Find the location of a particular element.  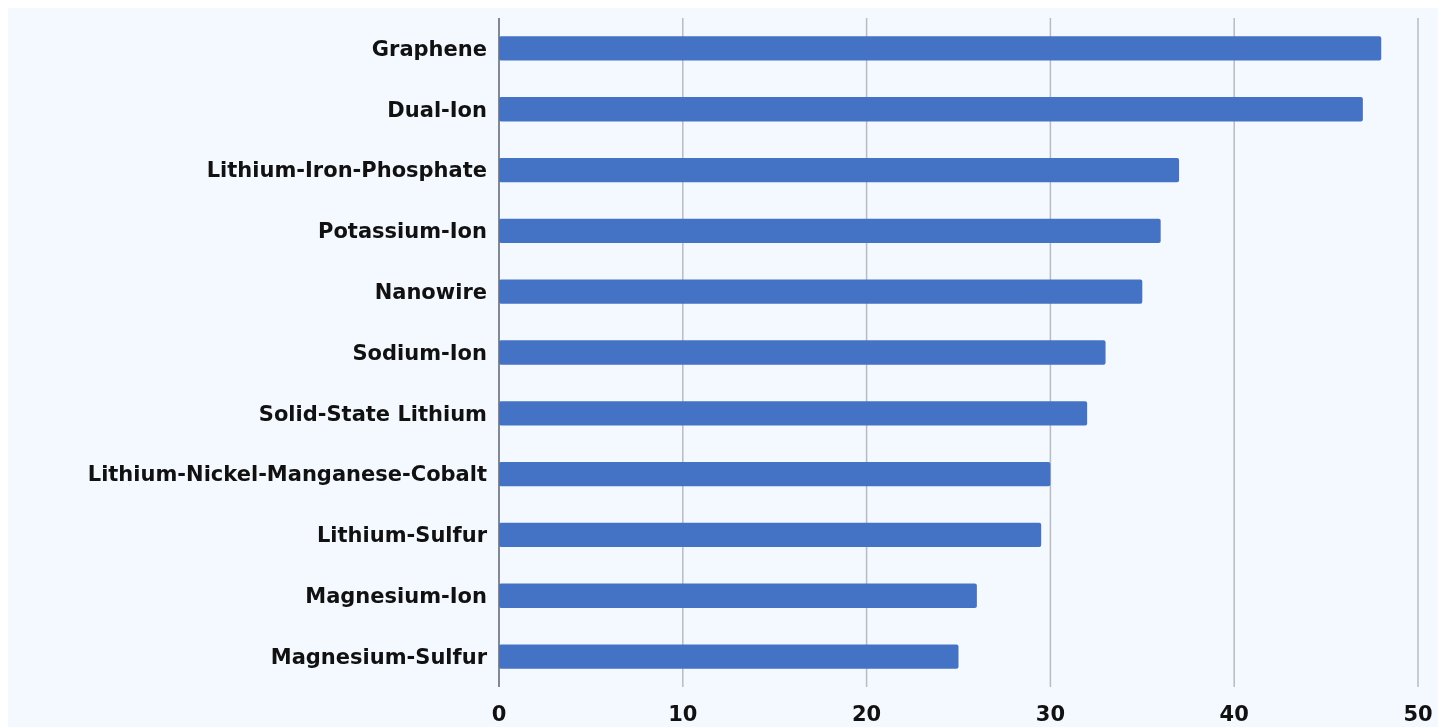

x-tick-label: 10 is located at coordinates (683, 714).